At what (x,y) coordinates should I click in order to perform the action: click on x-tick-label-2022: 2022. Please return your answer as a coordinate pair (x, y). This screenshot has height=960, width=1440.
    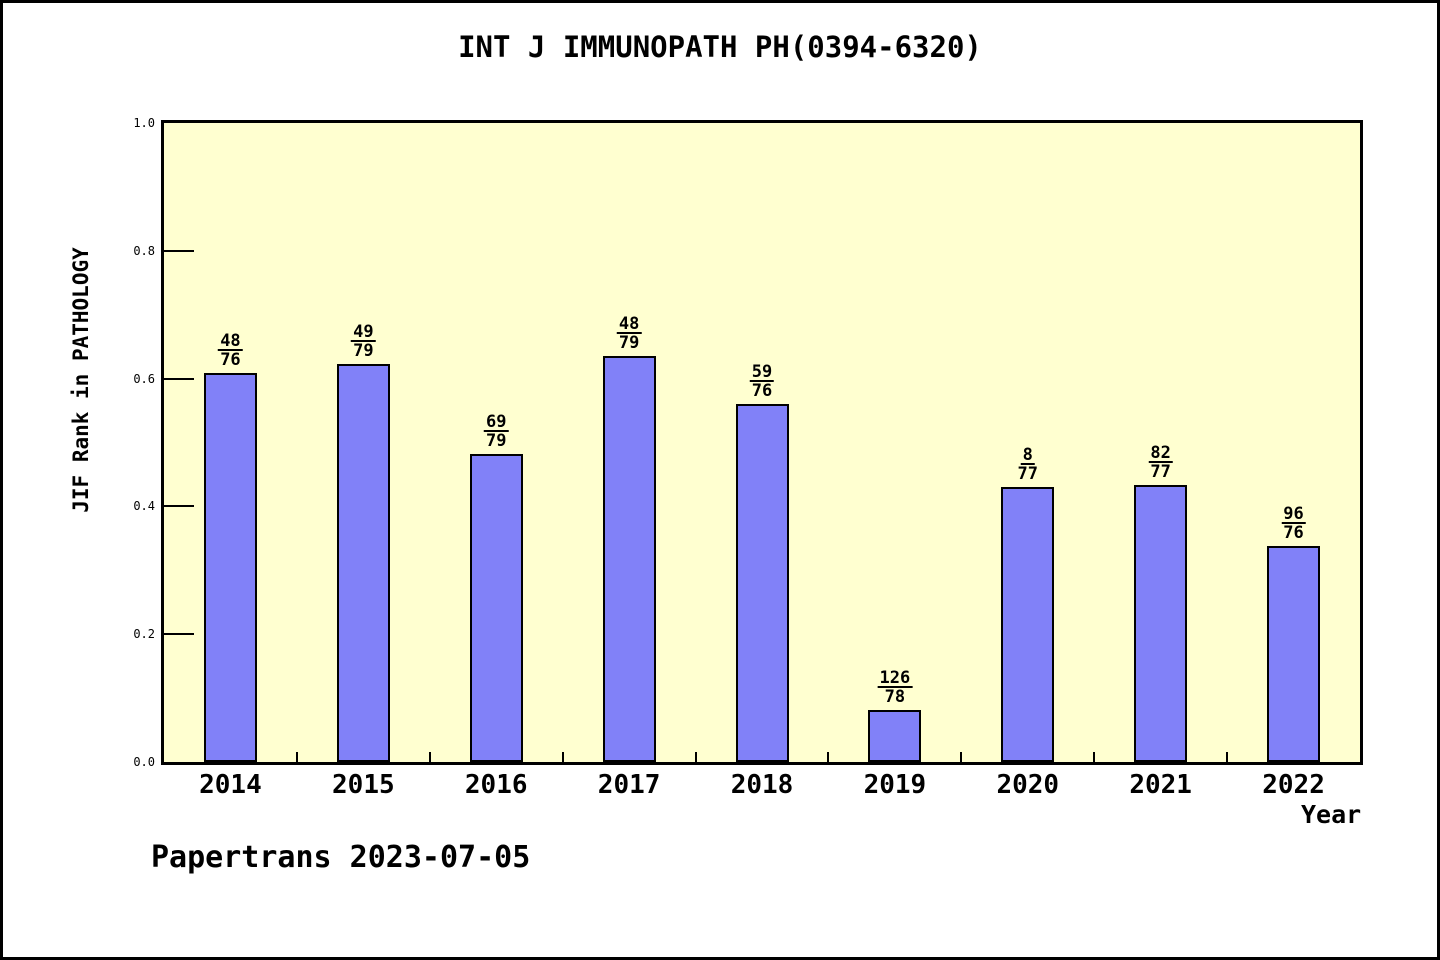
    Looking at the image, I should click on (1293, 785).